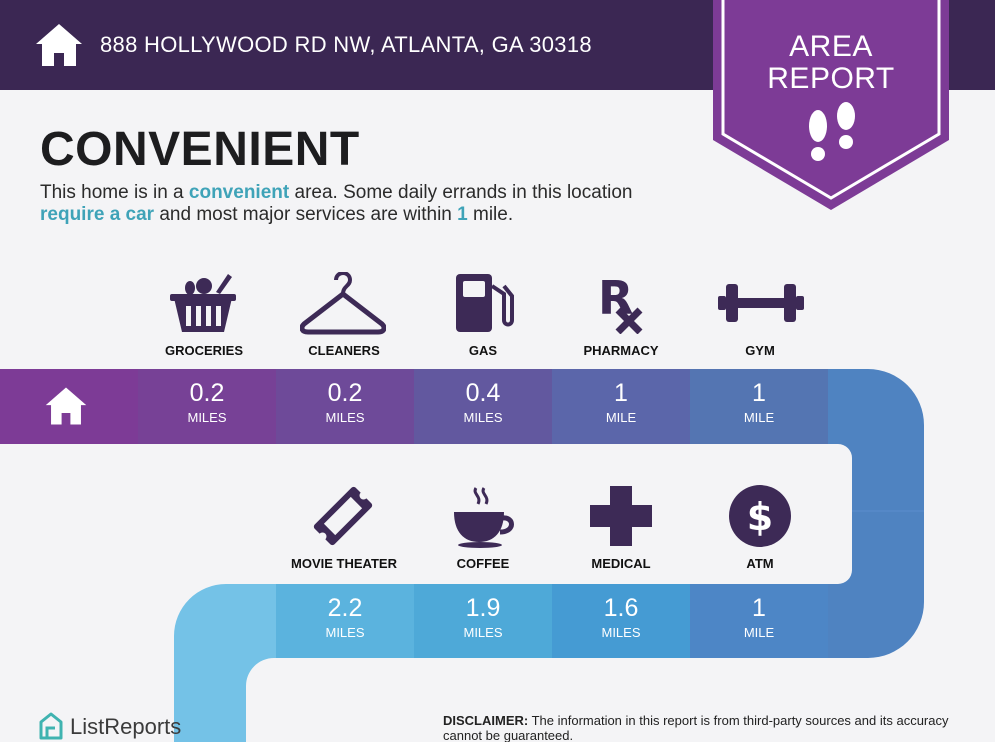  What do you see at coordinates (203, 350) in the screenshot?
I see `amenity-label-groceries: GROCERIES` at bounding box center [203, 350].